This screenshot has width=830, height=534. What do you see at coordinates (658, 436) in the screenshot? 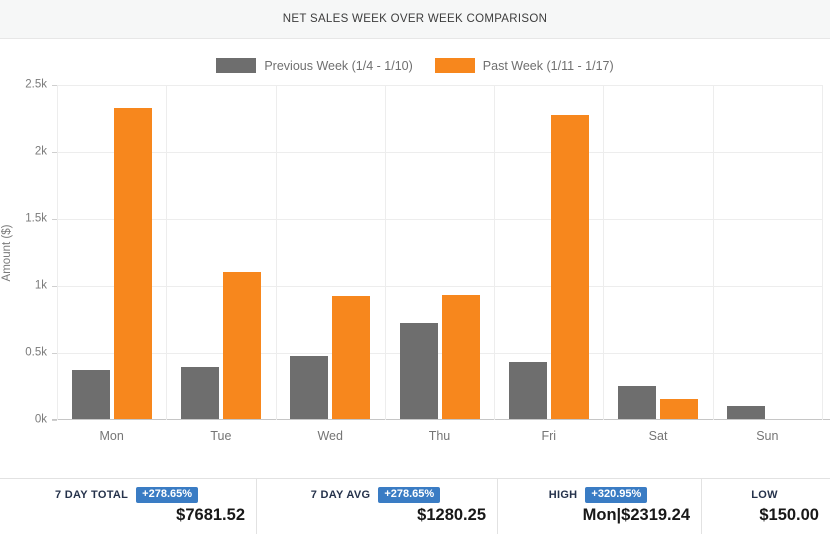
I see `x-tick-label-sat: Sat` at bounding box center [658, 436].